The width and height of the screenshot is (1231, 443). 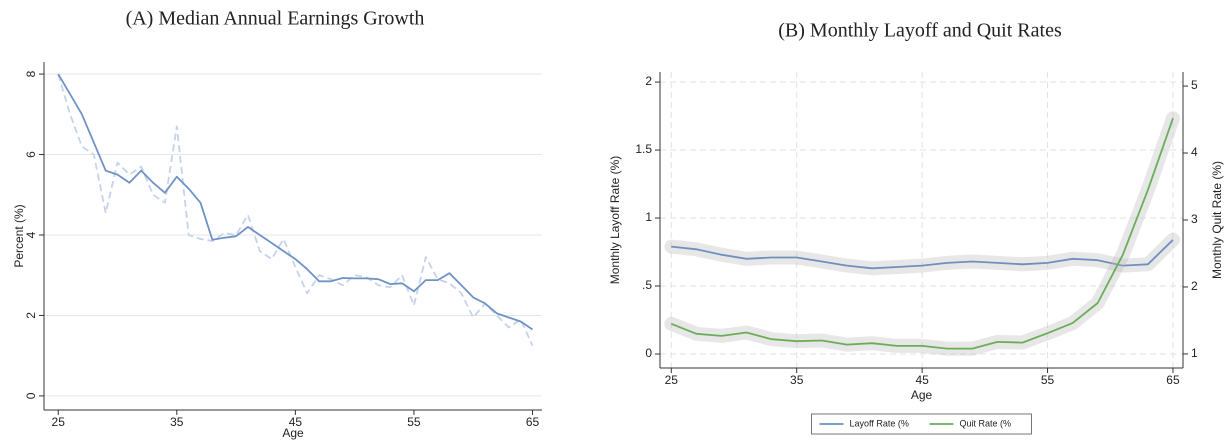 I want to click on y-axis-title: Monthly Layoff Rate (%), so click(x=615, y=220).